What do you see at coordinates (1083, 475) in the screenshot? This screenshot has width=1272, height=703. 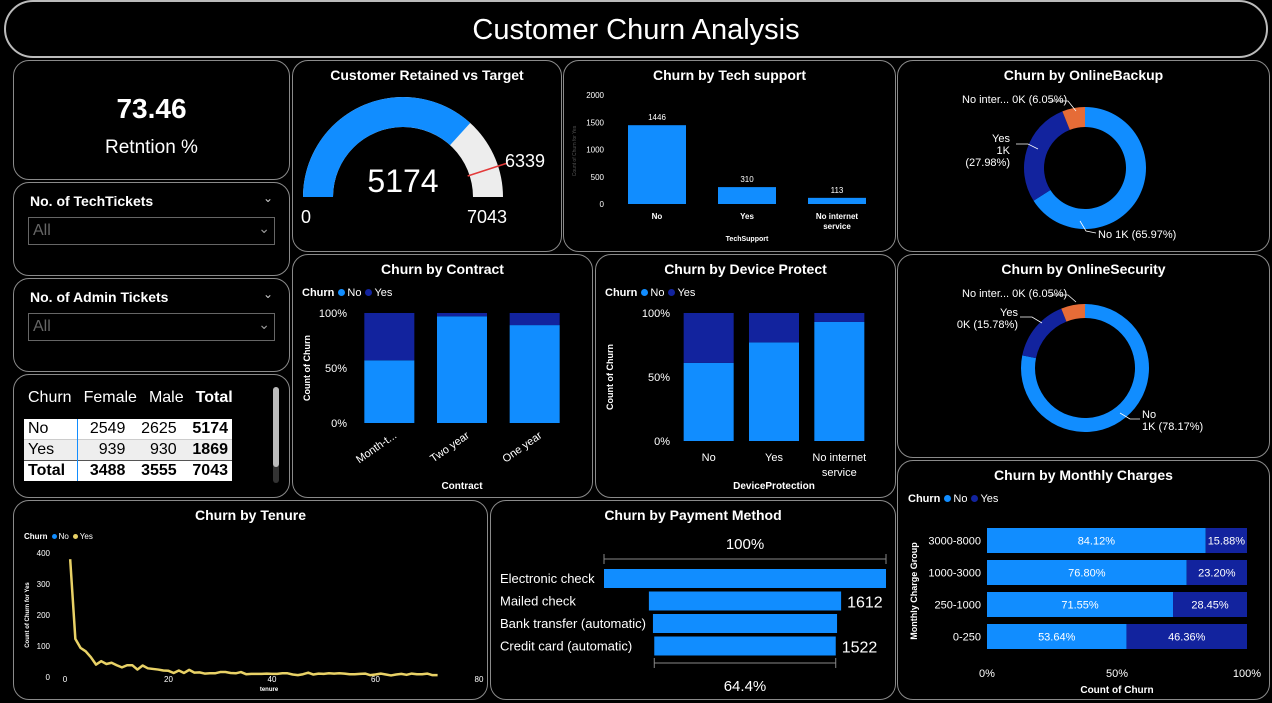 I see `monthly-charges-title: Churn by Monthly Charges` at bounding box center [1083, 475].